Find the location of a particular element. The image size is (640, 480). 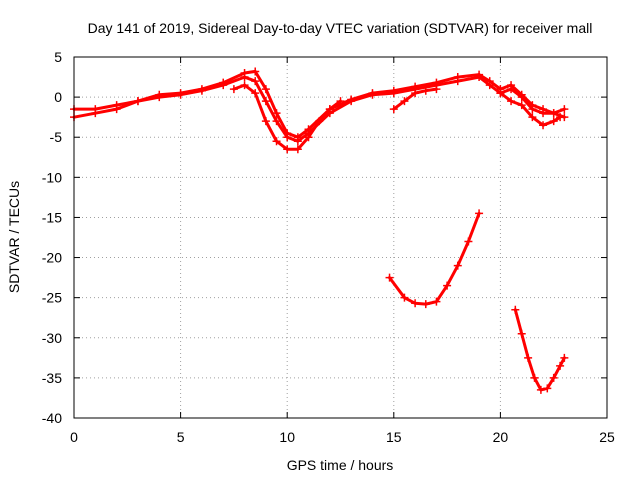

y-tick-label: -20 is located at coordinates (52, 258).